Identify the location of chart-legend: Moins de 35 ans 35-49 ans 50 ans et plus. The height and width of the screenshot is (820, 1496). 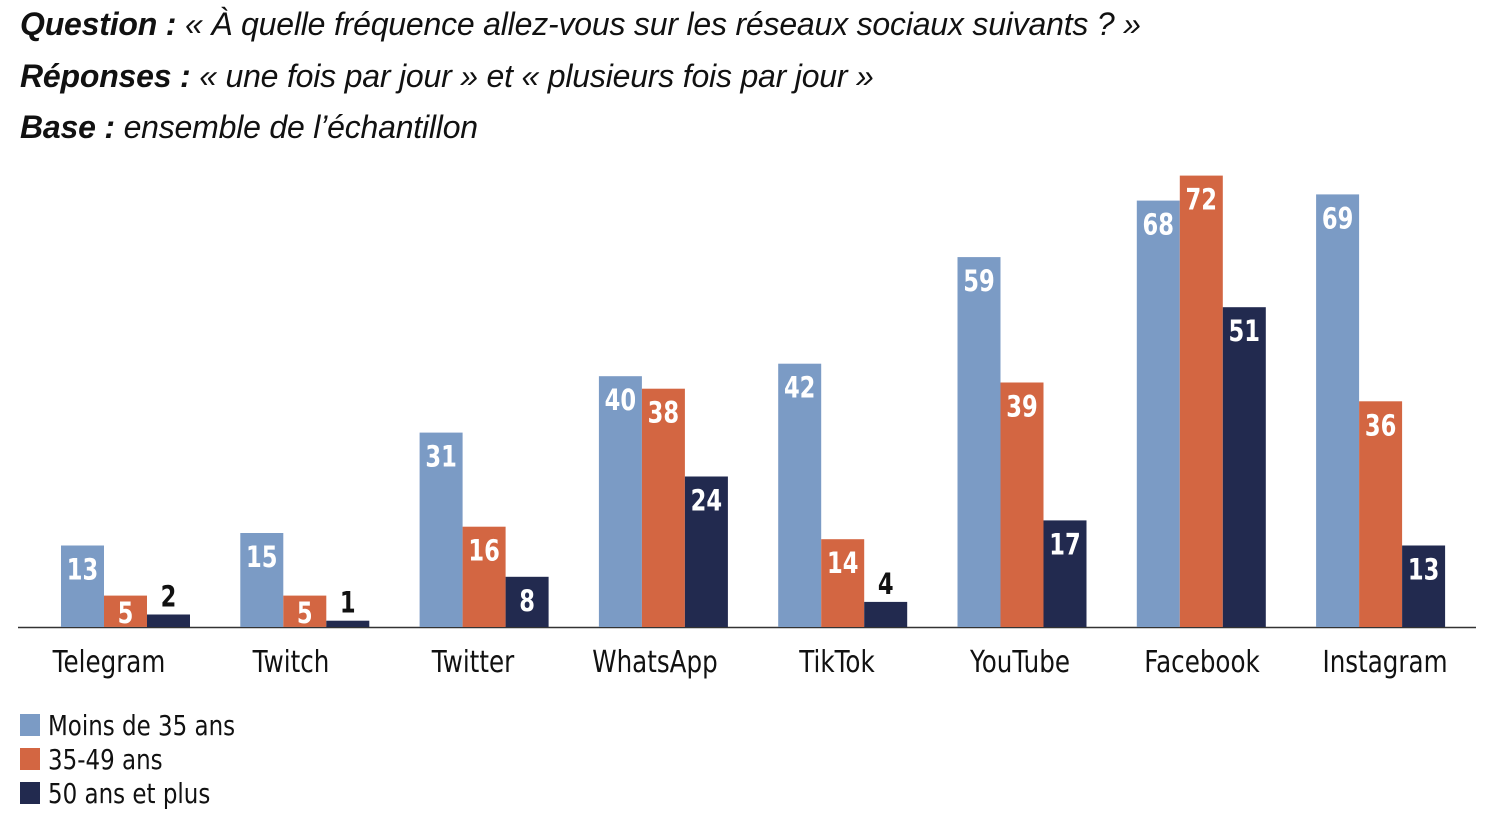
(148, 759).